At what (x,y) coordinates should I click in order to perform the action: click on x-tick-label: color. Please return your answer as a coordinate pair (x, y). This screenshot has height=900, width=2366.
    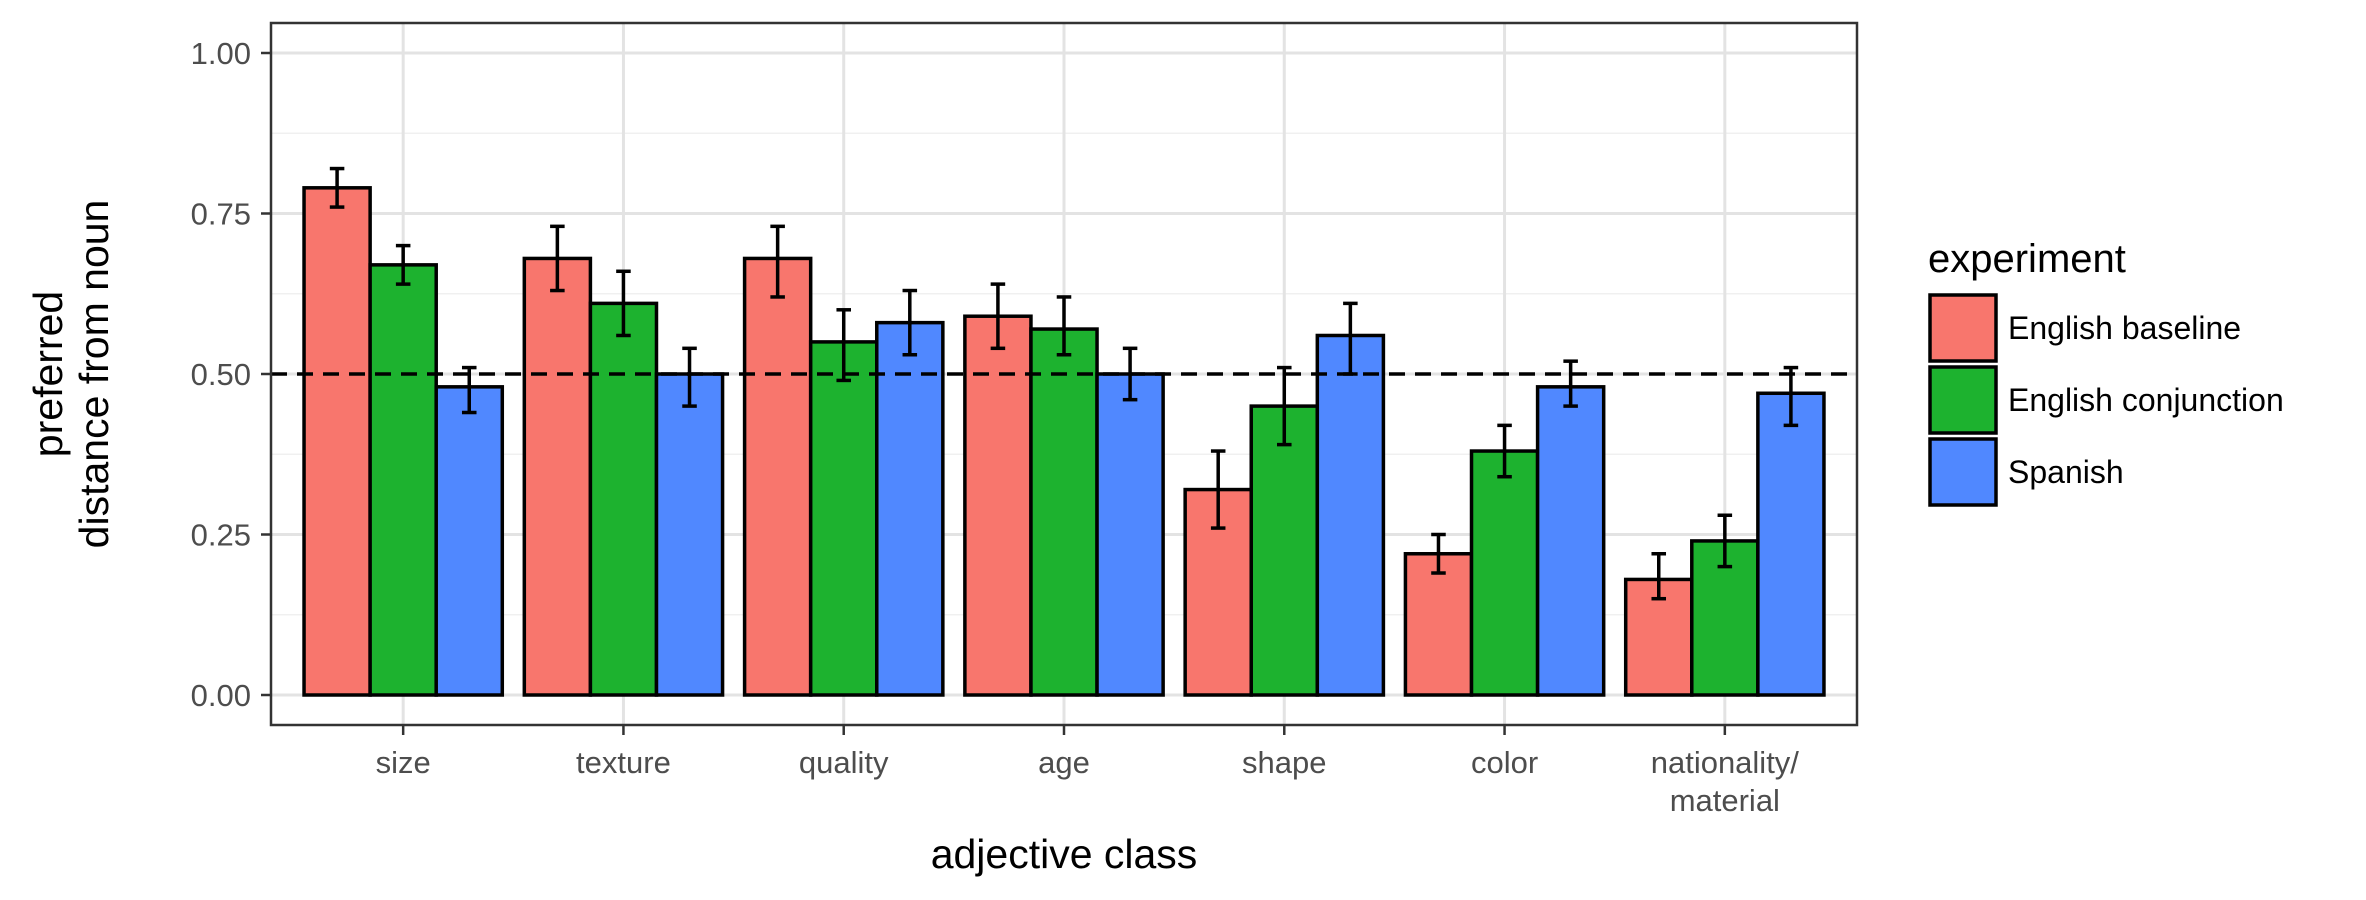
    Looking at the image, I should click on (1504, 762).